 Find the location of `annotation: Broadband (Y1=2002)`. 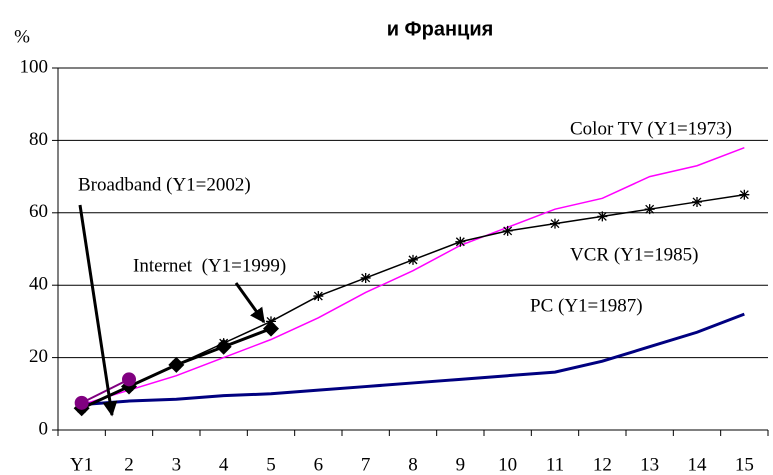

annotation: Broadband (Y1=2002) is located at coordinates (164, 184).